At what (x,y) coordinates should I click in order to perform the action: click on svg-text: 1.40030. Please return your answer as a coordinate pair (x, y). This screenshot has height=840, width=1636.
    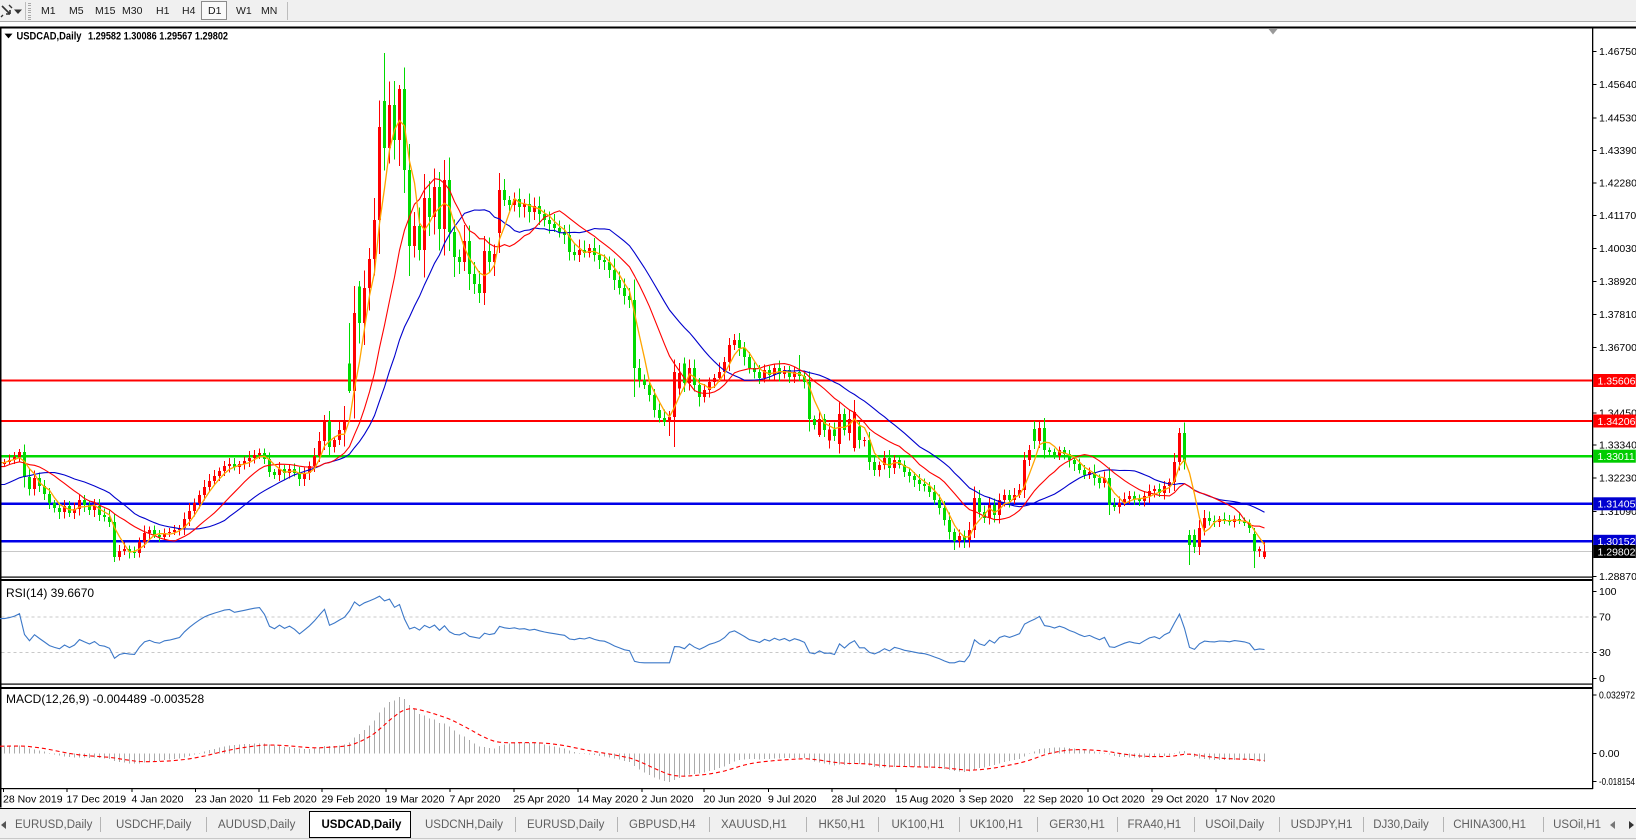
    Looking at the image, I should click on (1617, 249).